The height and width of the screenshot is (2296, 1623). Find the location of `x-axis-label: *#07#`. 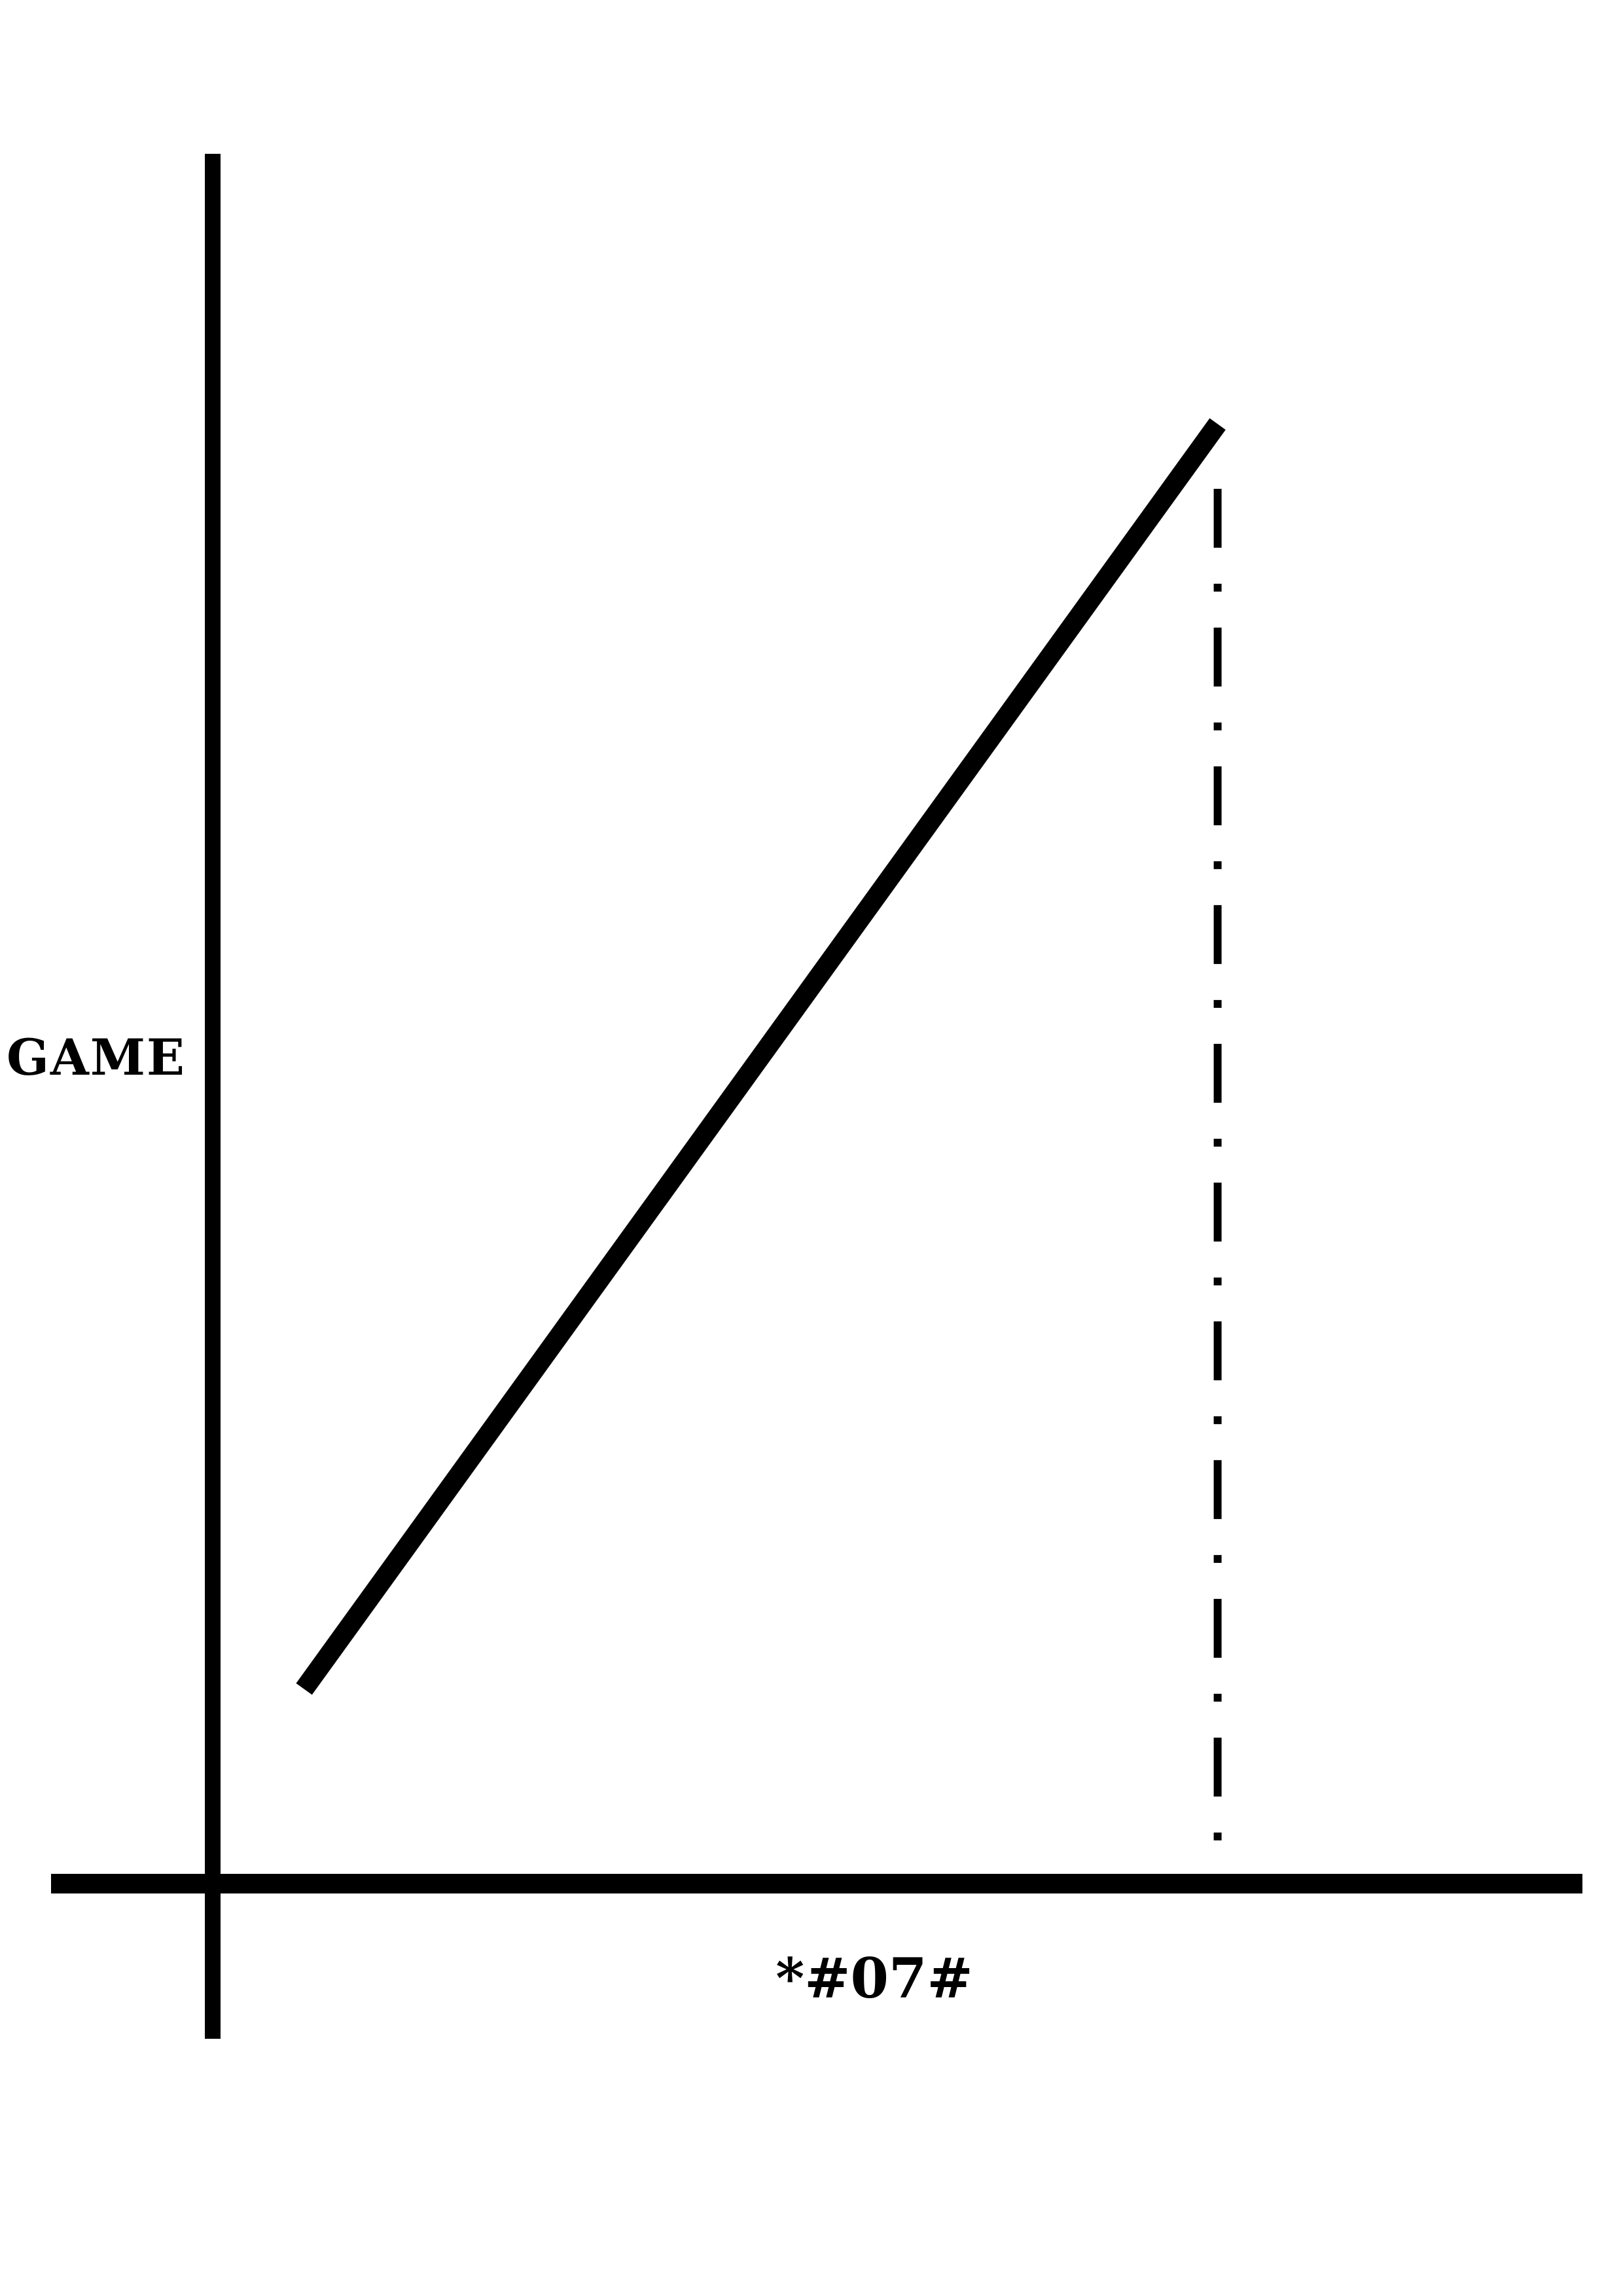

x-axis-label: *#07# is located at coordinates (874, 1978).